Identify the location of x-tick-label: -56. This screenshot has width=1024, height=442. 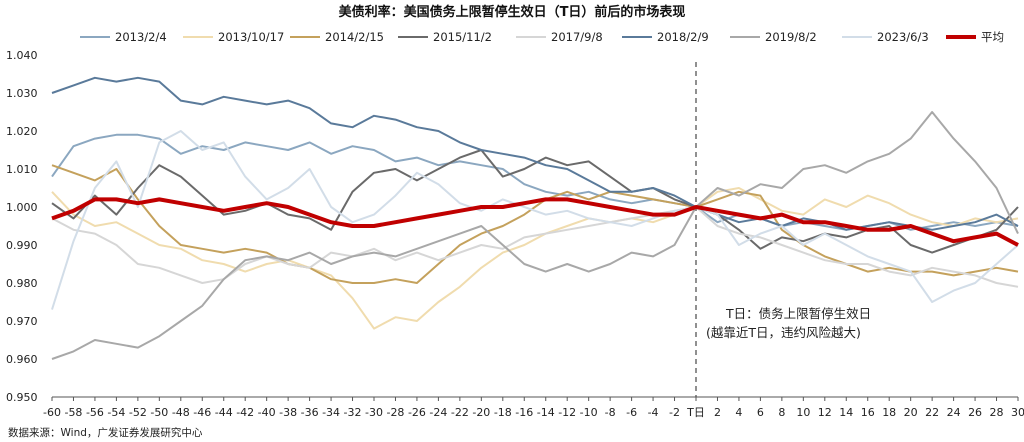
(95, 412).